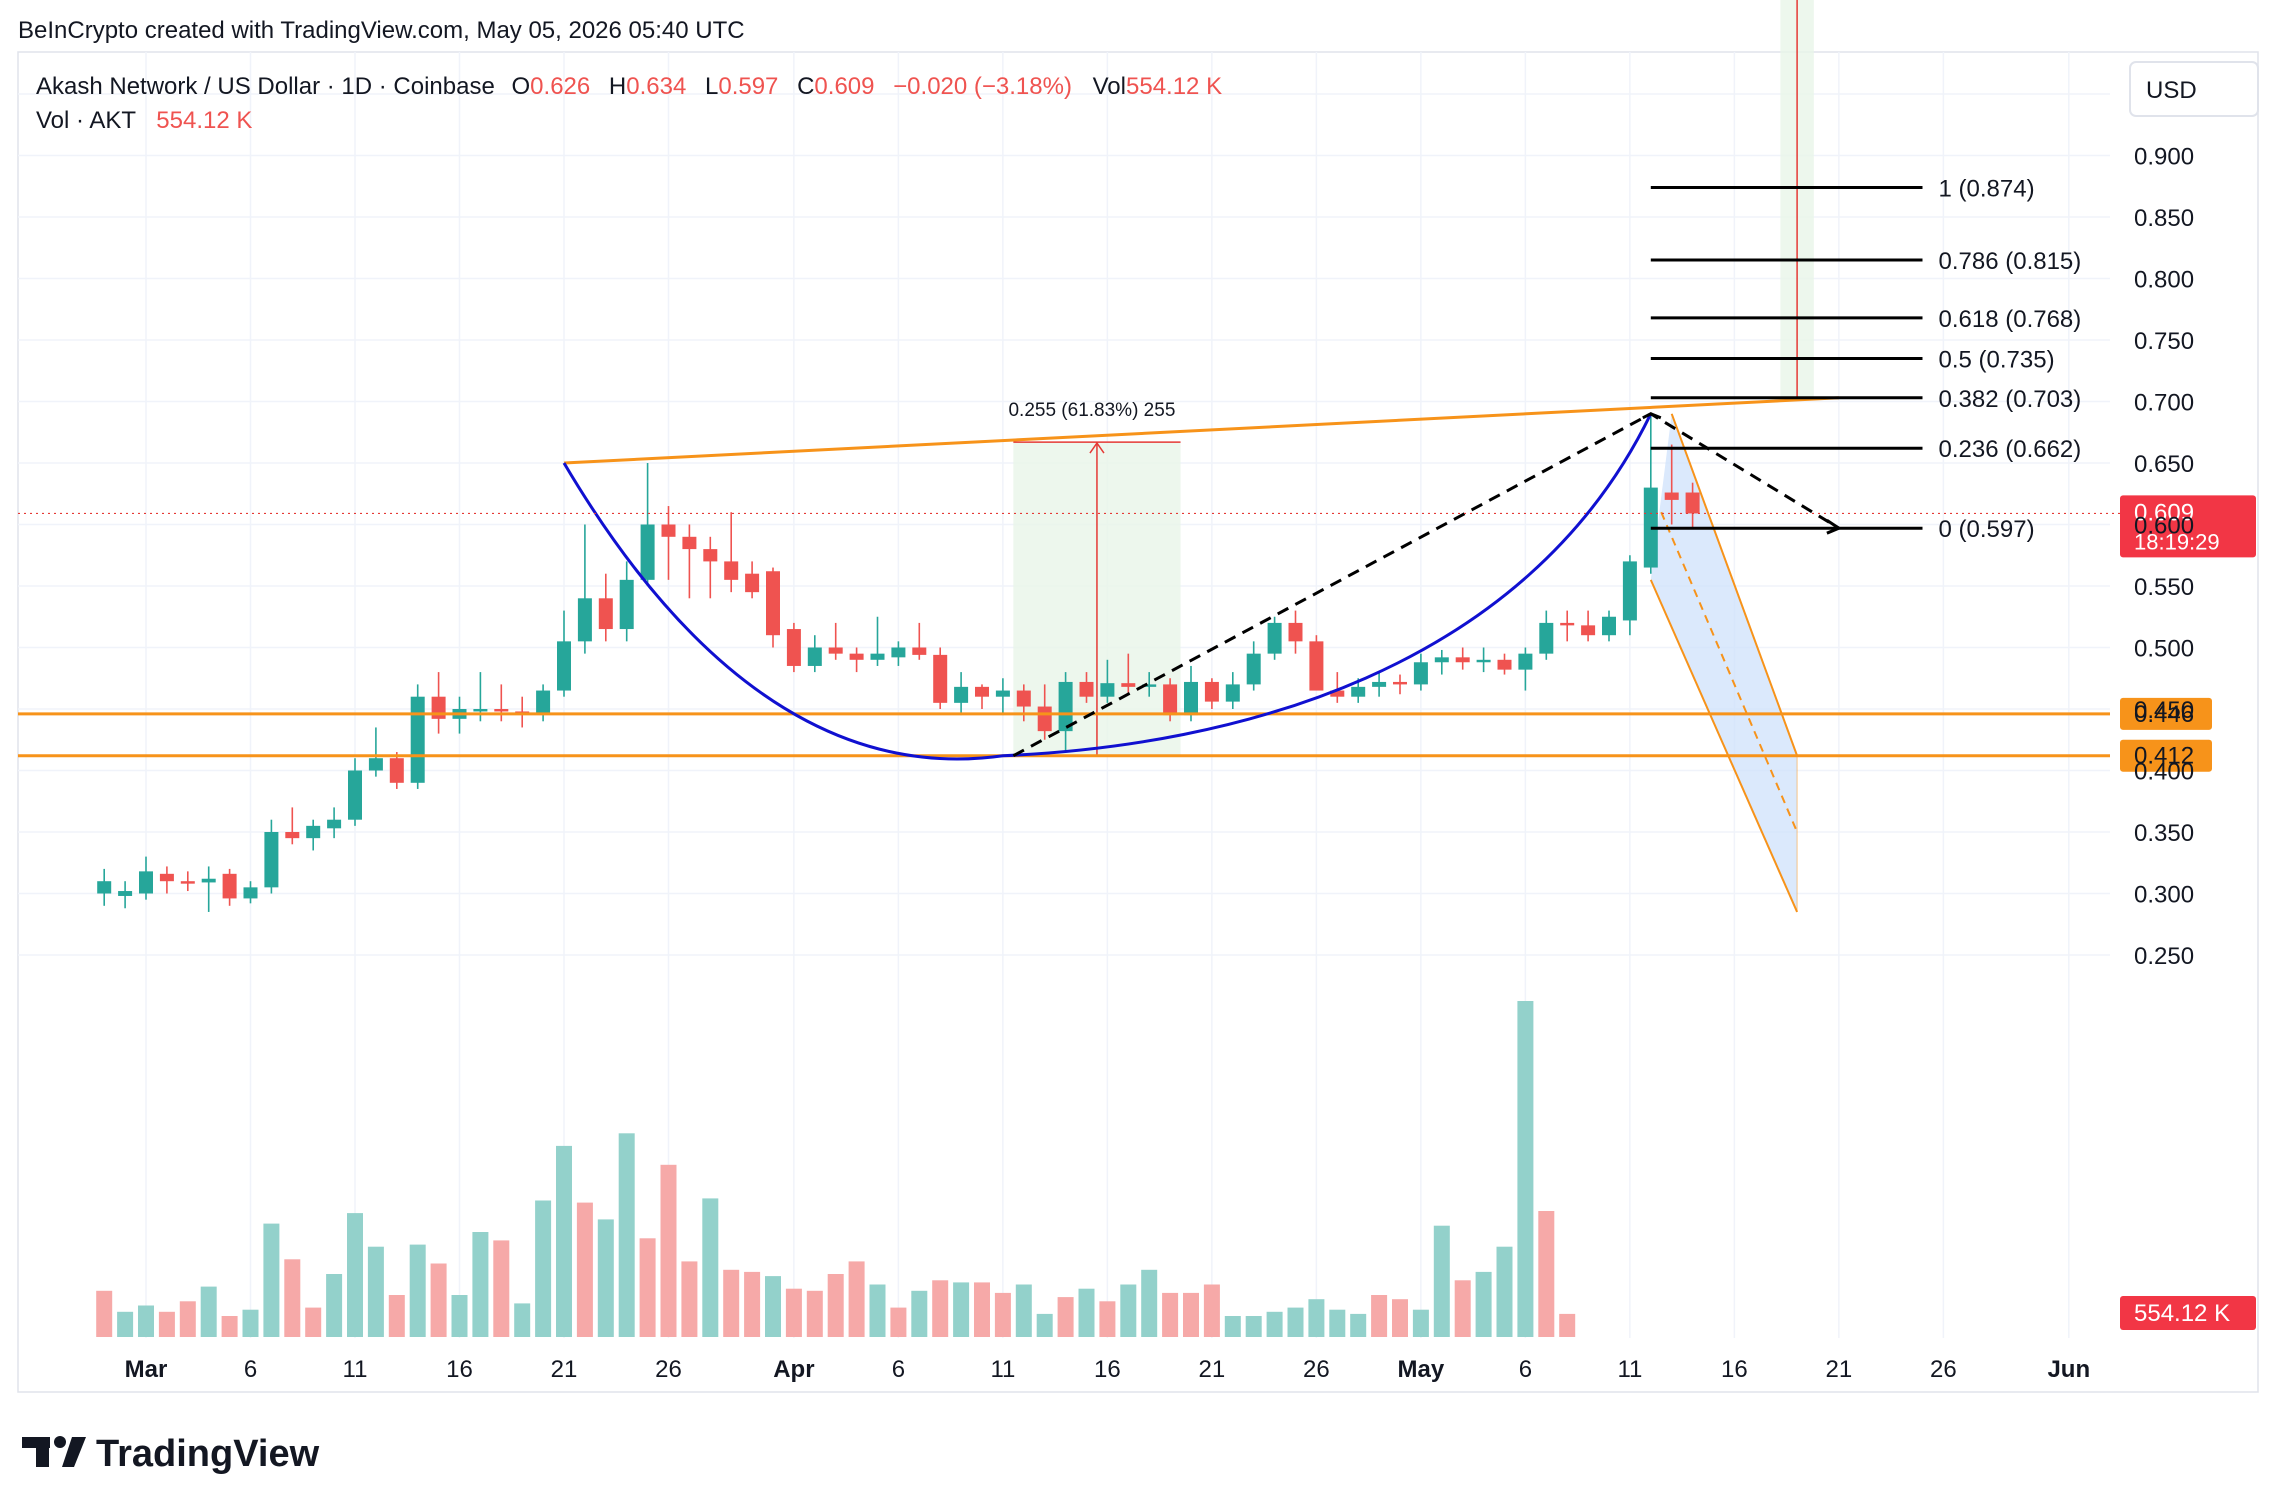 This screenshot has height=1510, width=2278. What do you see at coordinates (1097, 447) in the screenshot?
I see `measure-arrow-head` at bounding box center [1097, 447].